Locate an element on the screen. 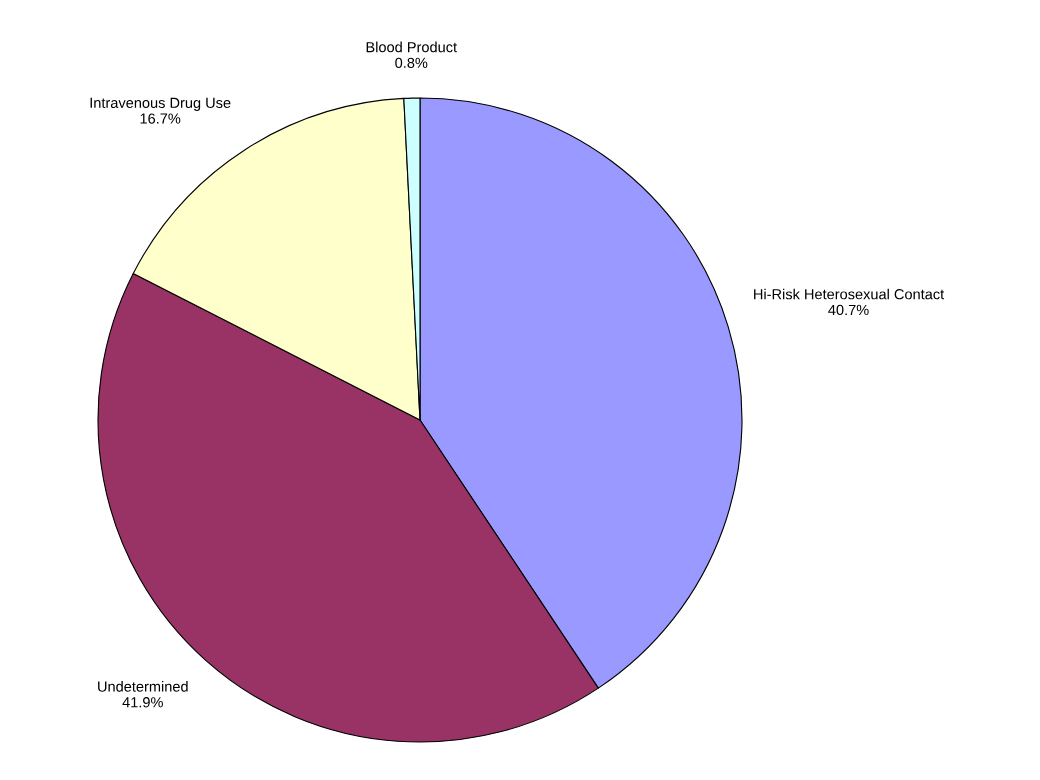 This screenshot has height=780, width=1040. slice-label: Hi-Risk Heterosexual Contact is located at coordinates (849, 294).